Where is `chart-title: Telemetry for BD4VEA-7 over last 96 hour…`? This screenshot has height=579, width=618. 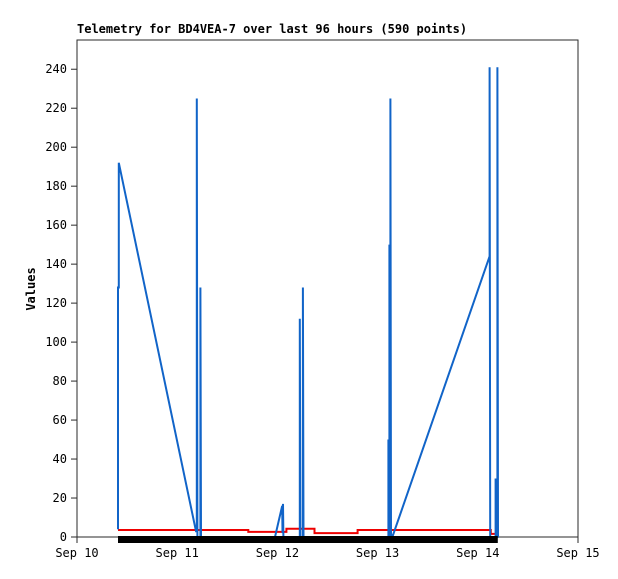
chart-title: Telemetry for BD4VEA-7 over last 96 hour… is located at coordinates (272, 29).